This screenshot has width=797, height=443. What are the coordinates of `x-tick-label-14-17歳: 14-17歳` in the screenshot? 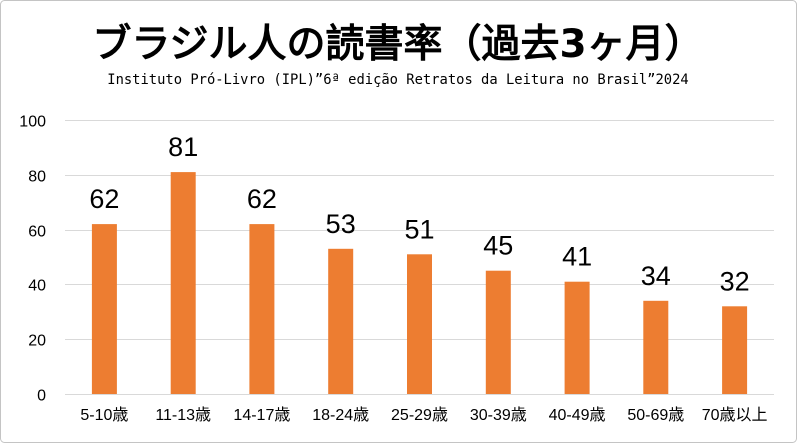 It's located at (261, 415).